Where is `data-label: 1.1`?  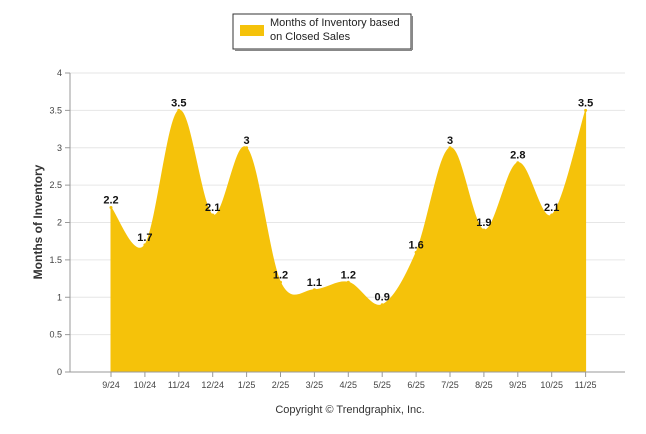
data-label: 1.1 is located at coordinates (314, 283).